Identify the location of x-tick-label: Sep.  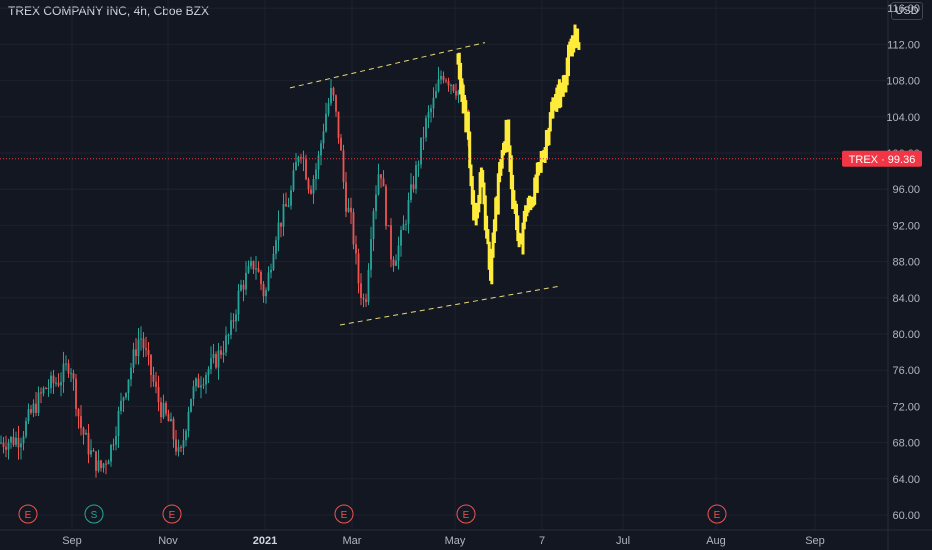
(815, 541).